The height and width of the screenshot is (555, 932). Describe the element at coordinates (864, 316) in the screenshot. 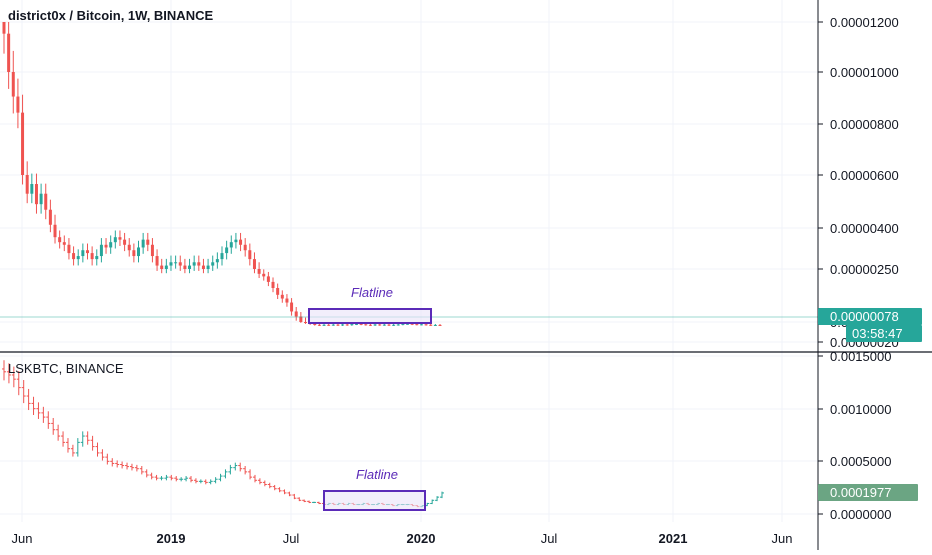

I see `last-price-value-top: 0.00000078` at that location.